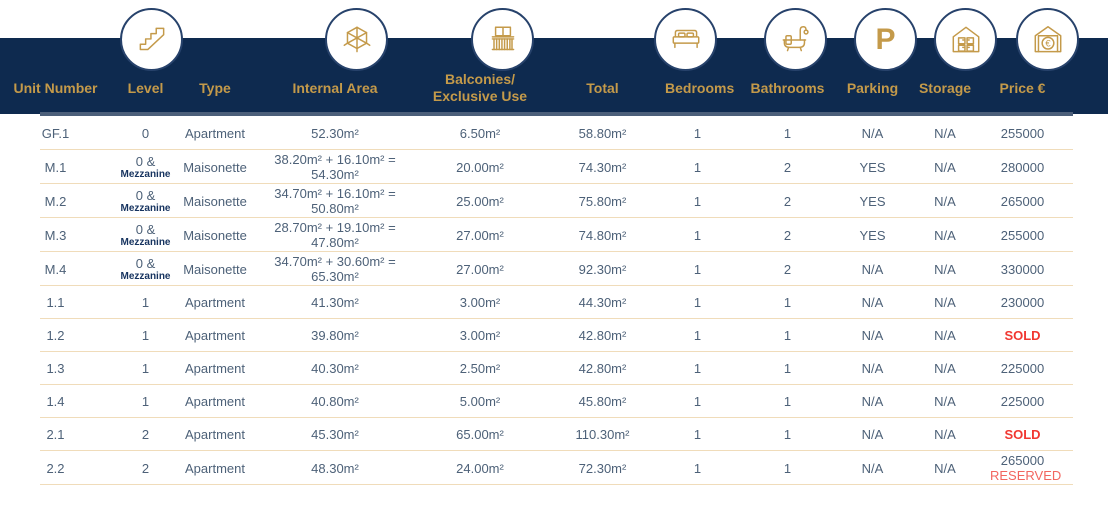  What do you see at coordinates (55, 368) in the screenshot?
I see `unit-number-cell: 1.3` at bounding box center [55, 368].